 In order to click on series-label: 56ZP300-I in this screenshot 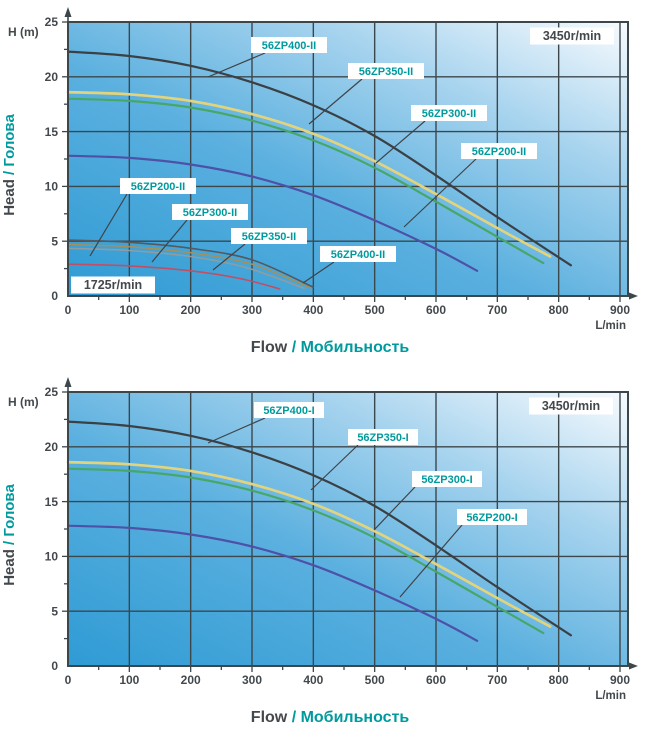, I will do `click(446, 480)`.